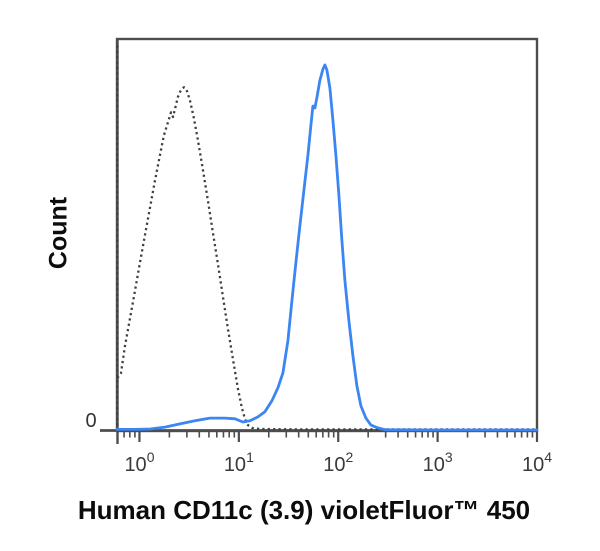 This screenshot has height=551, width=600. Describe the element at coordinates (239, 462) in the screenshot. I see `x-tick-label: 10¹` at that location.